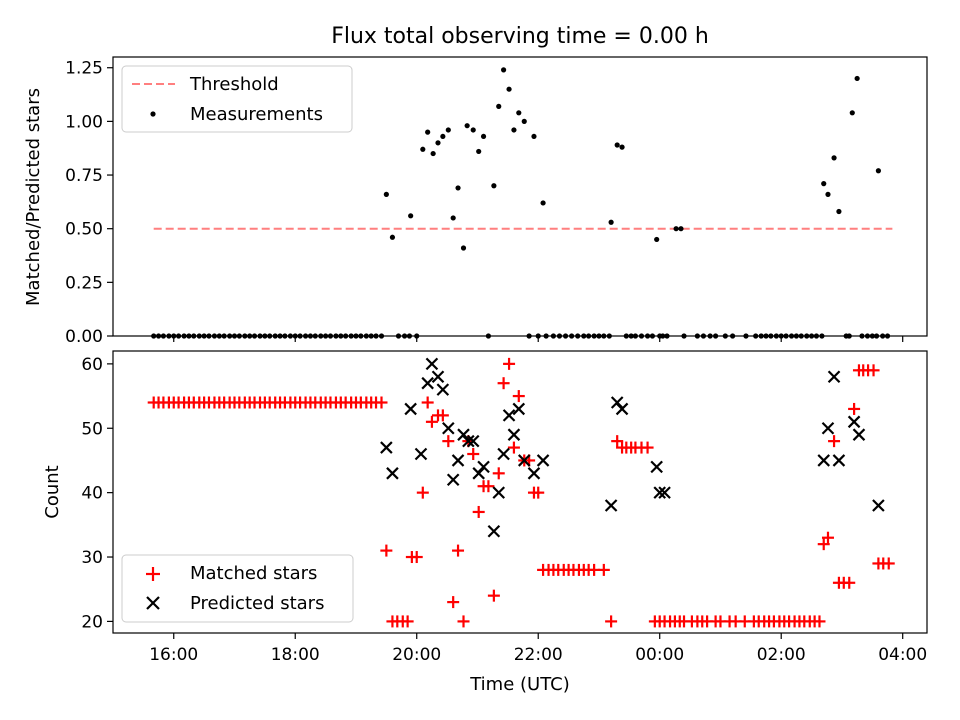 Image resolution: width=960 pixels, height=720 pixels. Describe the element at coordinates (257, 603) in the screenshot. I see `legend-predicted-label: Predicted stars` at that location.